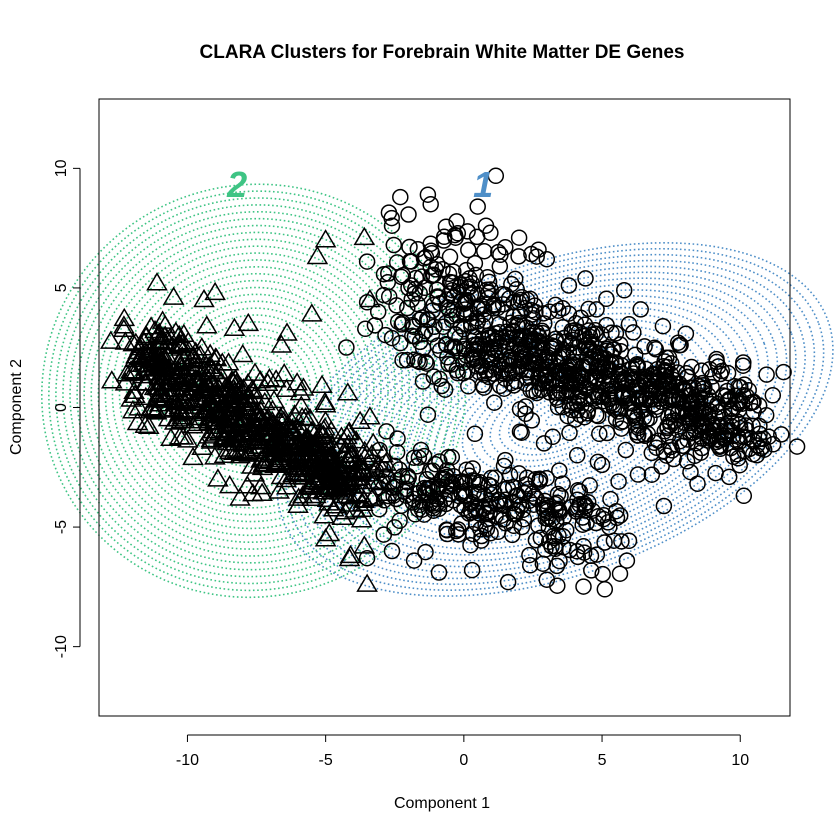  Describe the element at coordinates (67, 408) in the screenshot. I see `y-axis: -10 -5 0 5 10` at that location.